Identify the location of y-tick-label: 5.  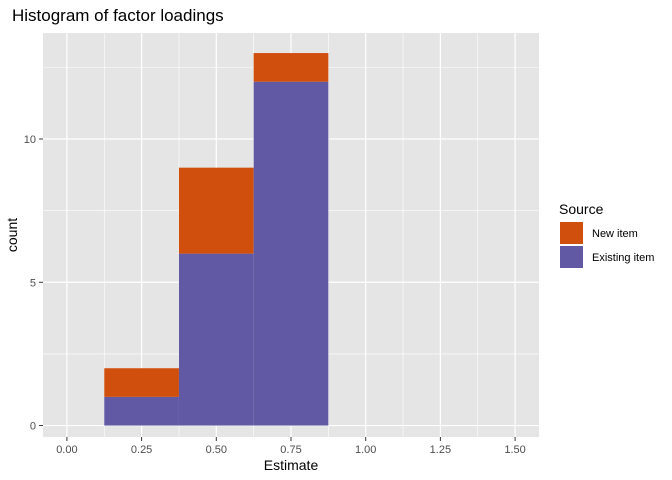
(33, 283).